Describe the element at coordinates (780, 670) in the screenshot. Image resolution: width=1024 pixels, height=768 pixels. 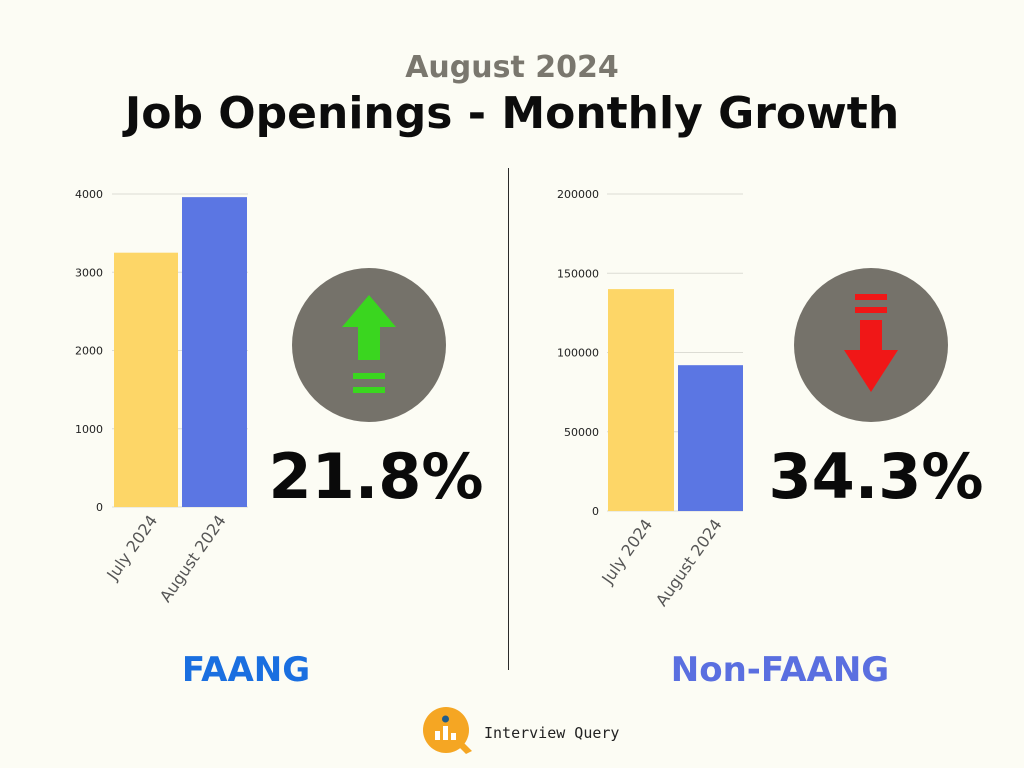
I see `panel-label-non-faang: Non-FAANG` at that location.